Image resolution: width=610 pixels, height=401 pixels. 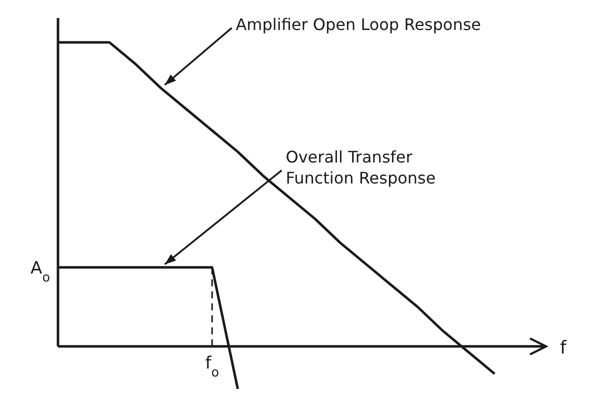 What do you see at coordinates (563, 347) in the screenshot?
I see `text: f` at bounding box center [563, 347].